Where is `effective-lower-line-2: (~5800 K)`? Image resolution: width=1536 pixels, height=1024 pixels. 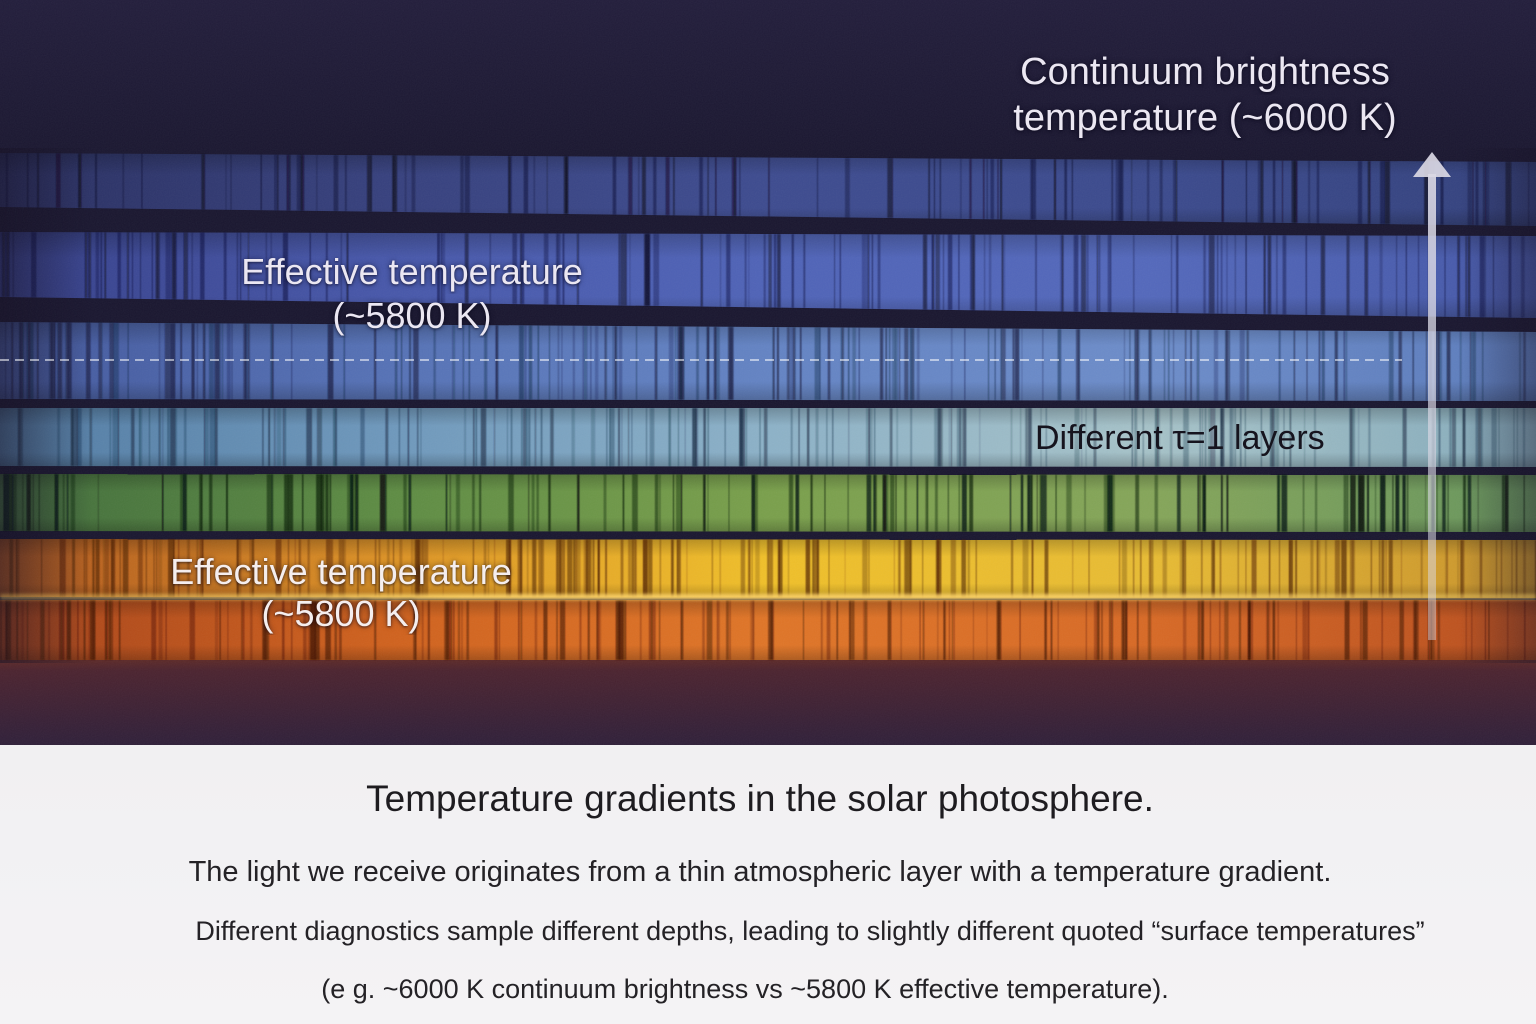
effective-lower-line-2: (~5800 K) is located at coordinates (341, 613).